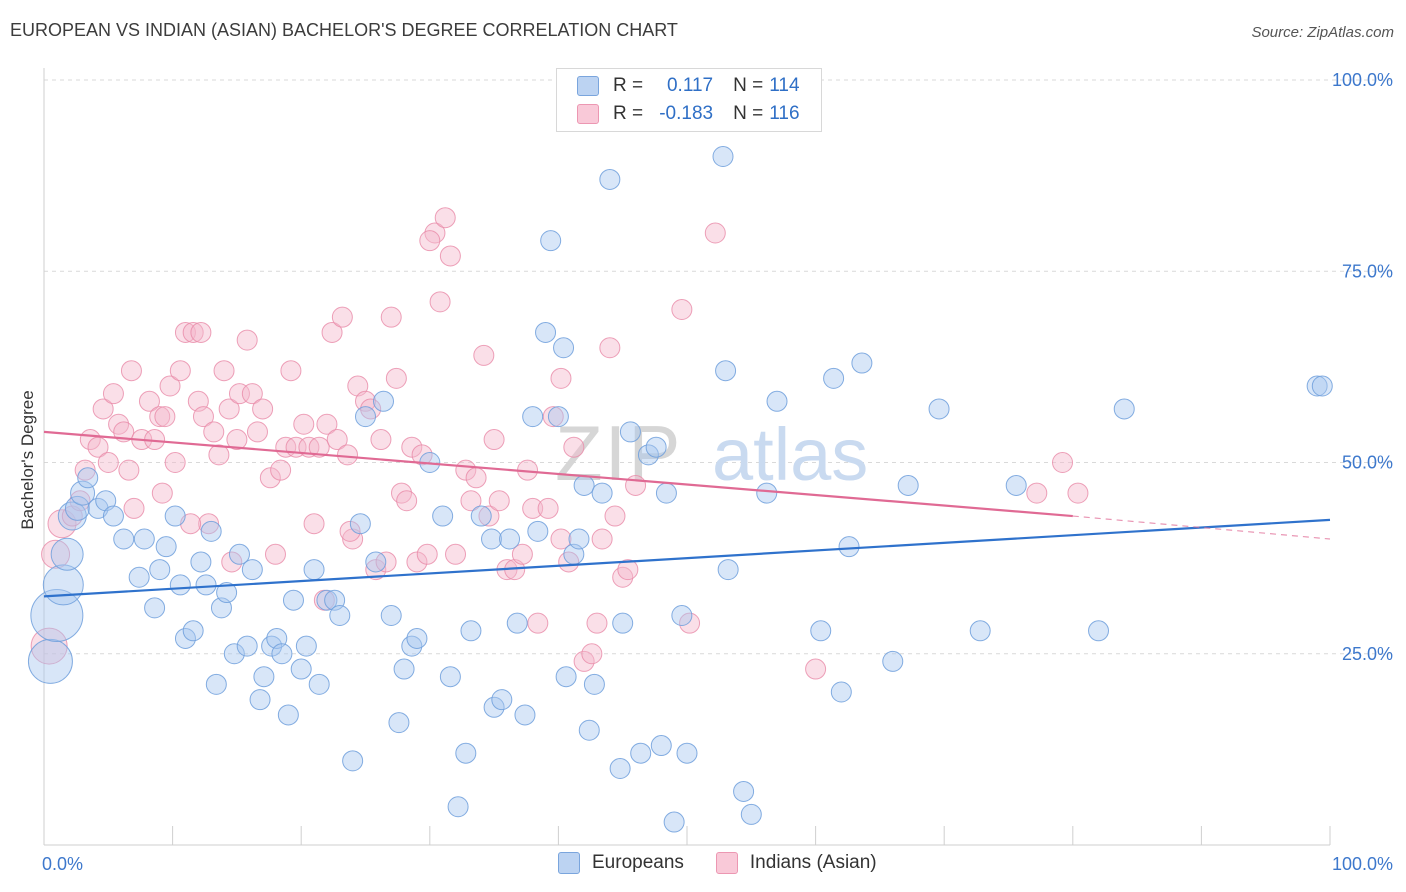  I want to click on legend-n-value-indians: 116, so click(784, 113).